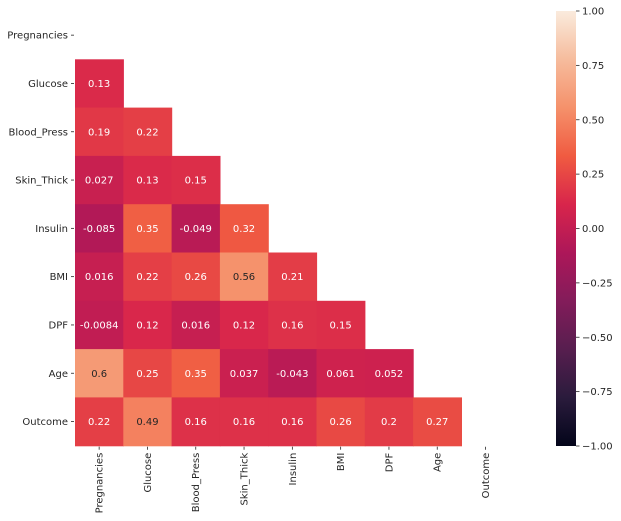  Describe the element at coordinates (597, 392) in the screenshot. I see `colorbar-tick-label-1: −0.75` at that location.